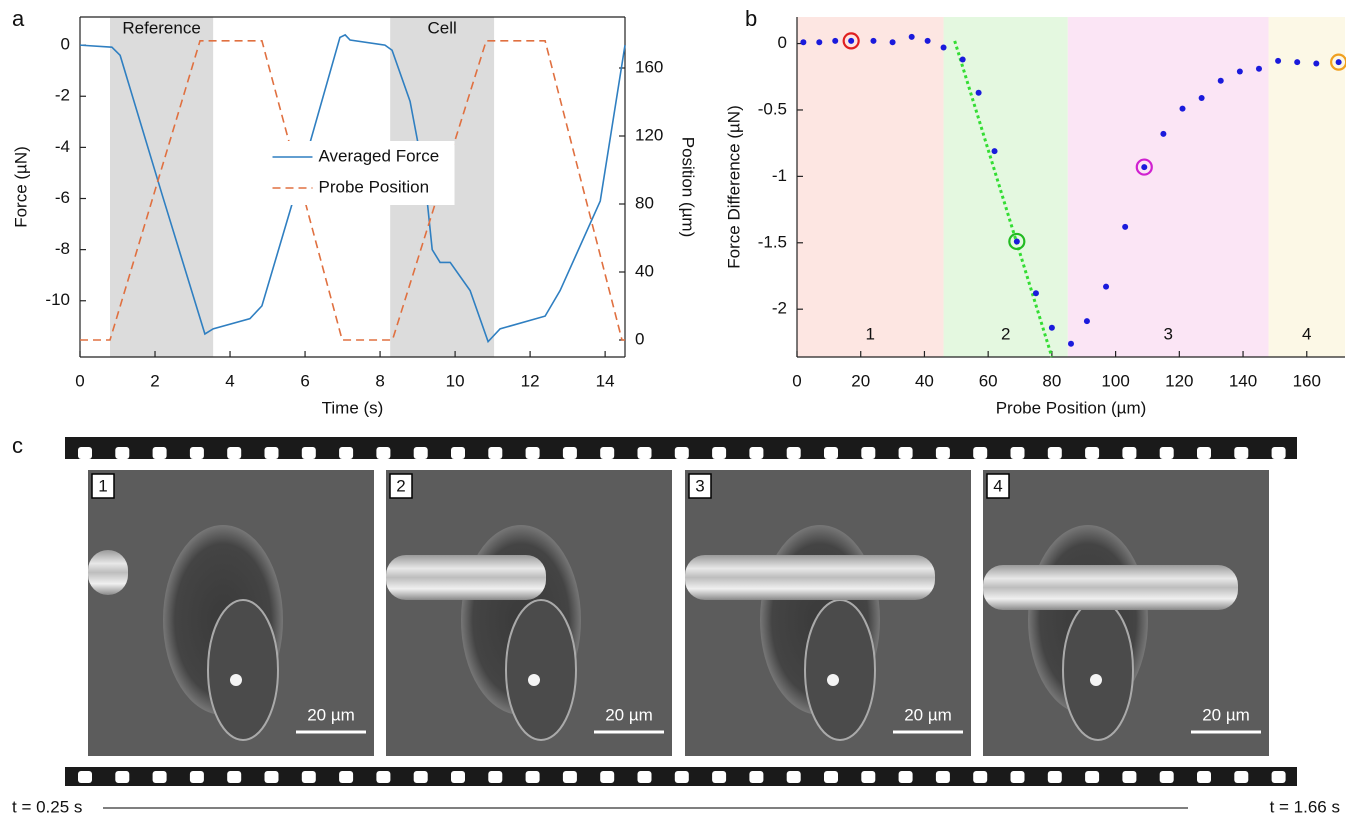 Image resolution: width=1346 pixels, height=820 pixels. I want to click on x-tick-label: 10, so click(455, 380).